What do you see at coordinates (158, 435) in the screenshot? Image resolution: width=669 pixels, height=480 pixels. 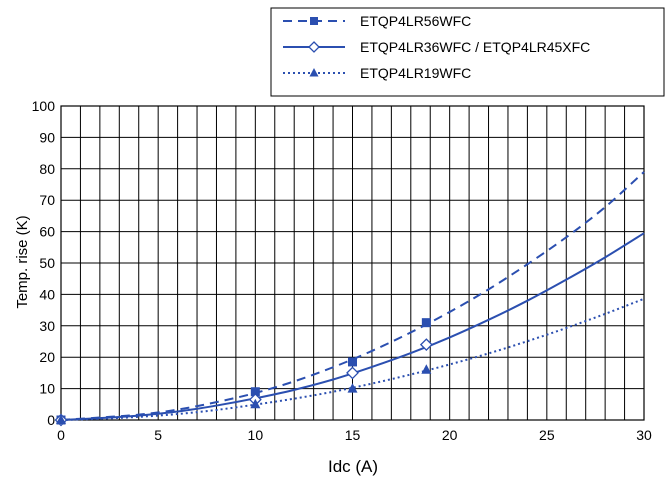 I see `x-tick-label: 5` at bounding box center [158, 435].